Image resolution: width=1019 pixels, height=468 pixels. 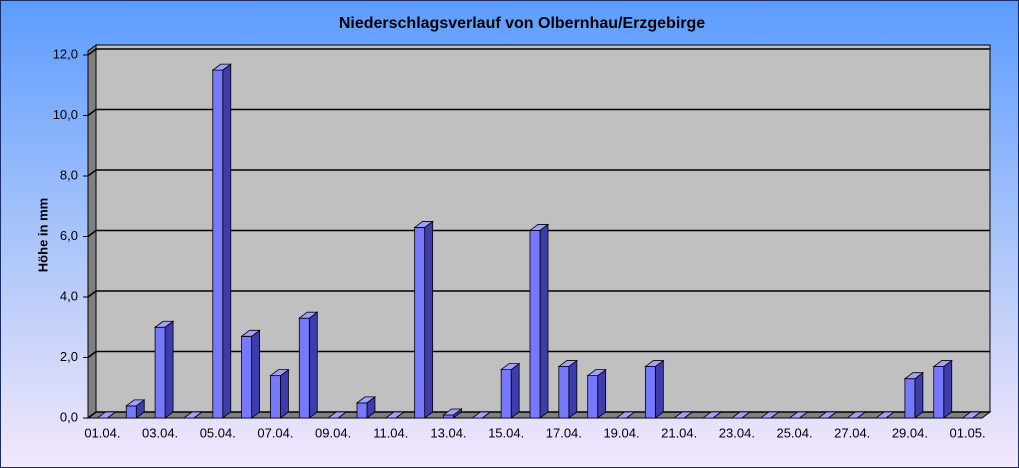 I want to click on x-tick-label: 11.04., so click(x=390, y=432).